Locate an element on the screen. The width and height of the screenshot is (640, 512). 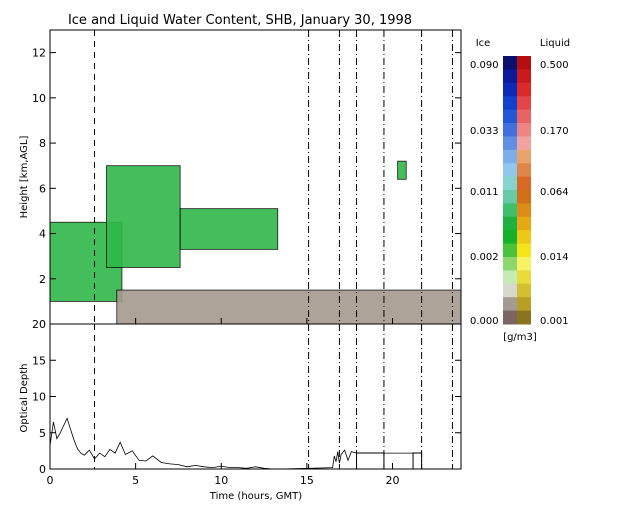
xtick-label-4: 20 is located at coordinates (393, 480).